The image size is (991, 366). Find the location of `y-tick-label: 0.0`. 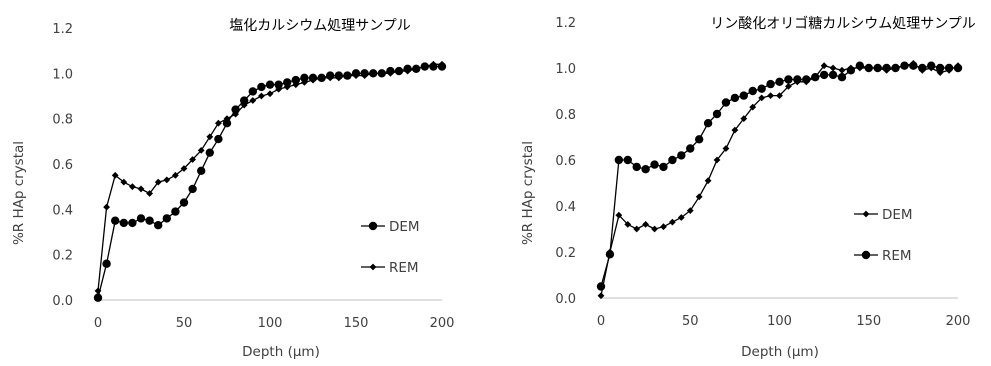

y-tick-label: 0.0 is located at coordinates (62, 301).